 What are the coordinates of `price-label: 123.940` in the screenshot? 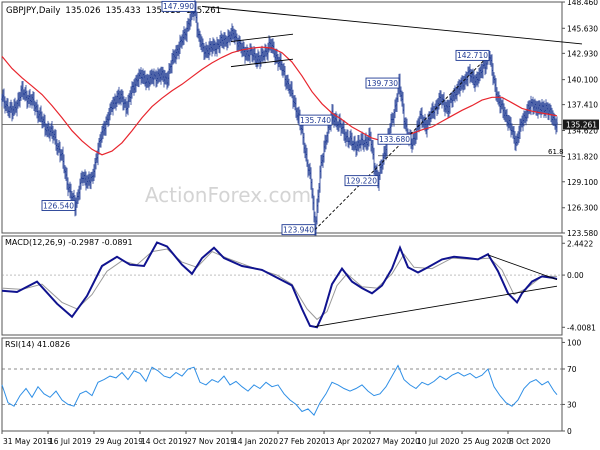 It's located at (298, 229).